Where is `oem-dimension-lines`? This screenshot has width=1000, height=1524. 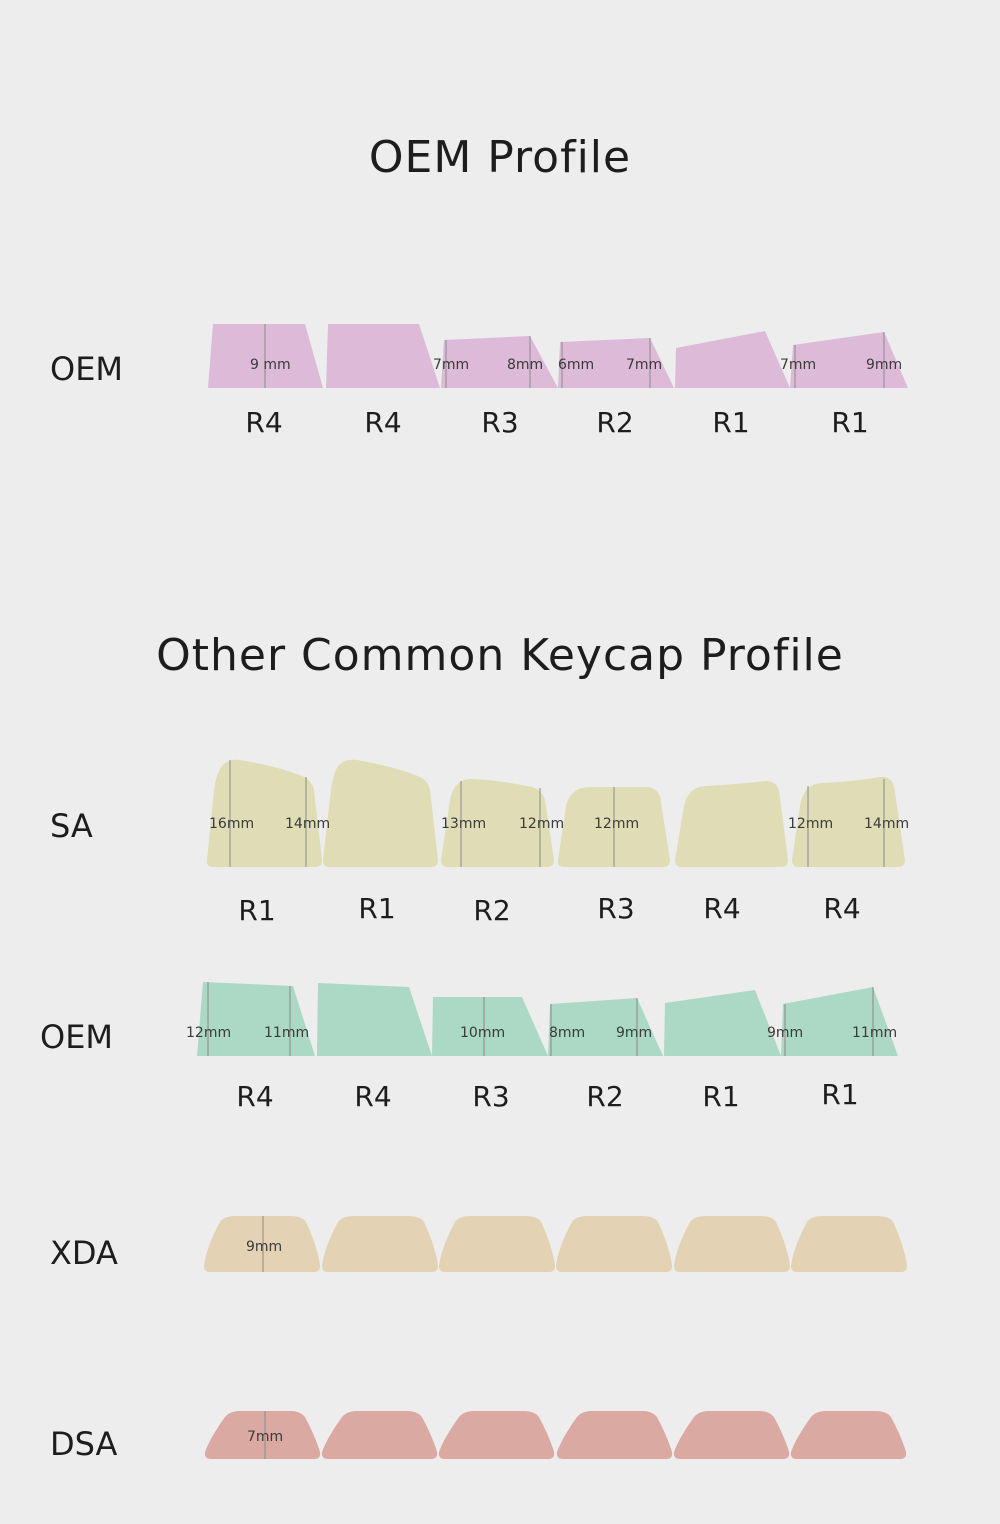
oem-dimension-lines is located at coordinates (540, 1019).